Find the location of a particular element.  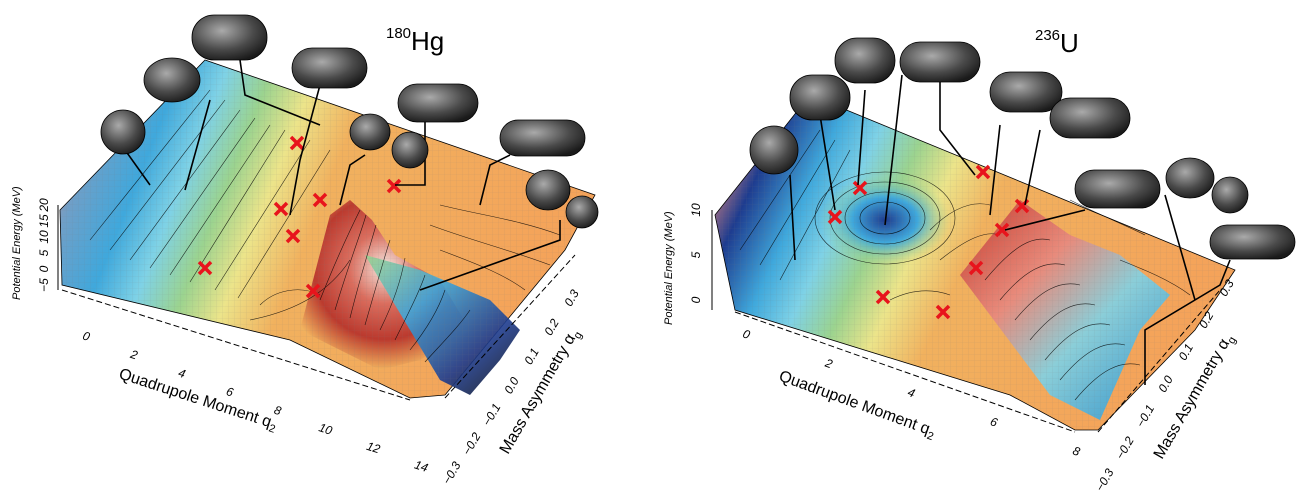

saddle-markers is located at coordinates (299, 217).